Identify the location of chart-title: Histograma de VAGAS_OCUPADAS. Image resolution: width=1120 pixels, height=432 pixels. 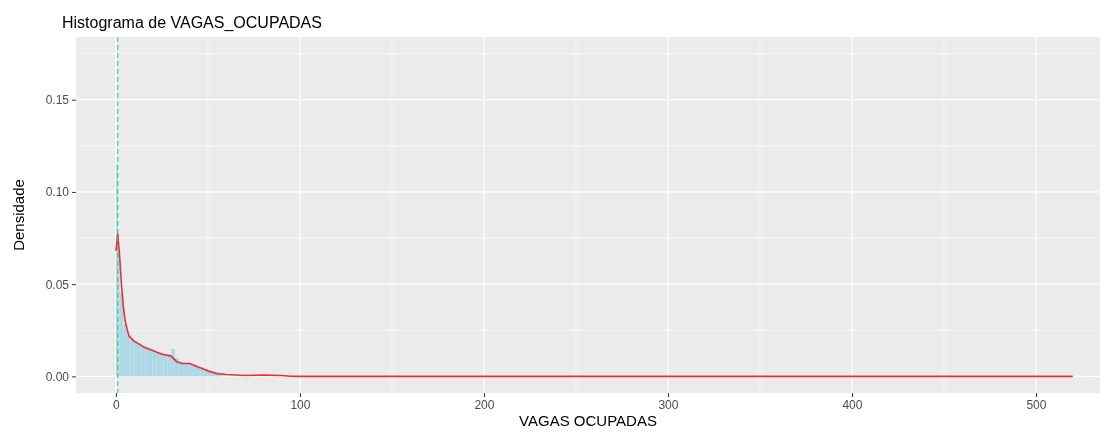
(192, 23).